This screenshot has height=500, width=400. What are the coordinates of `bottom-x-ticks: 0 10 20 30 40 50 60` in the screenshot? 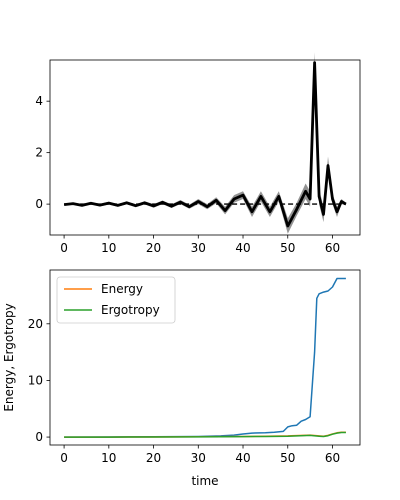 It's located at (200, 455).